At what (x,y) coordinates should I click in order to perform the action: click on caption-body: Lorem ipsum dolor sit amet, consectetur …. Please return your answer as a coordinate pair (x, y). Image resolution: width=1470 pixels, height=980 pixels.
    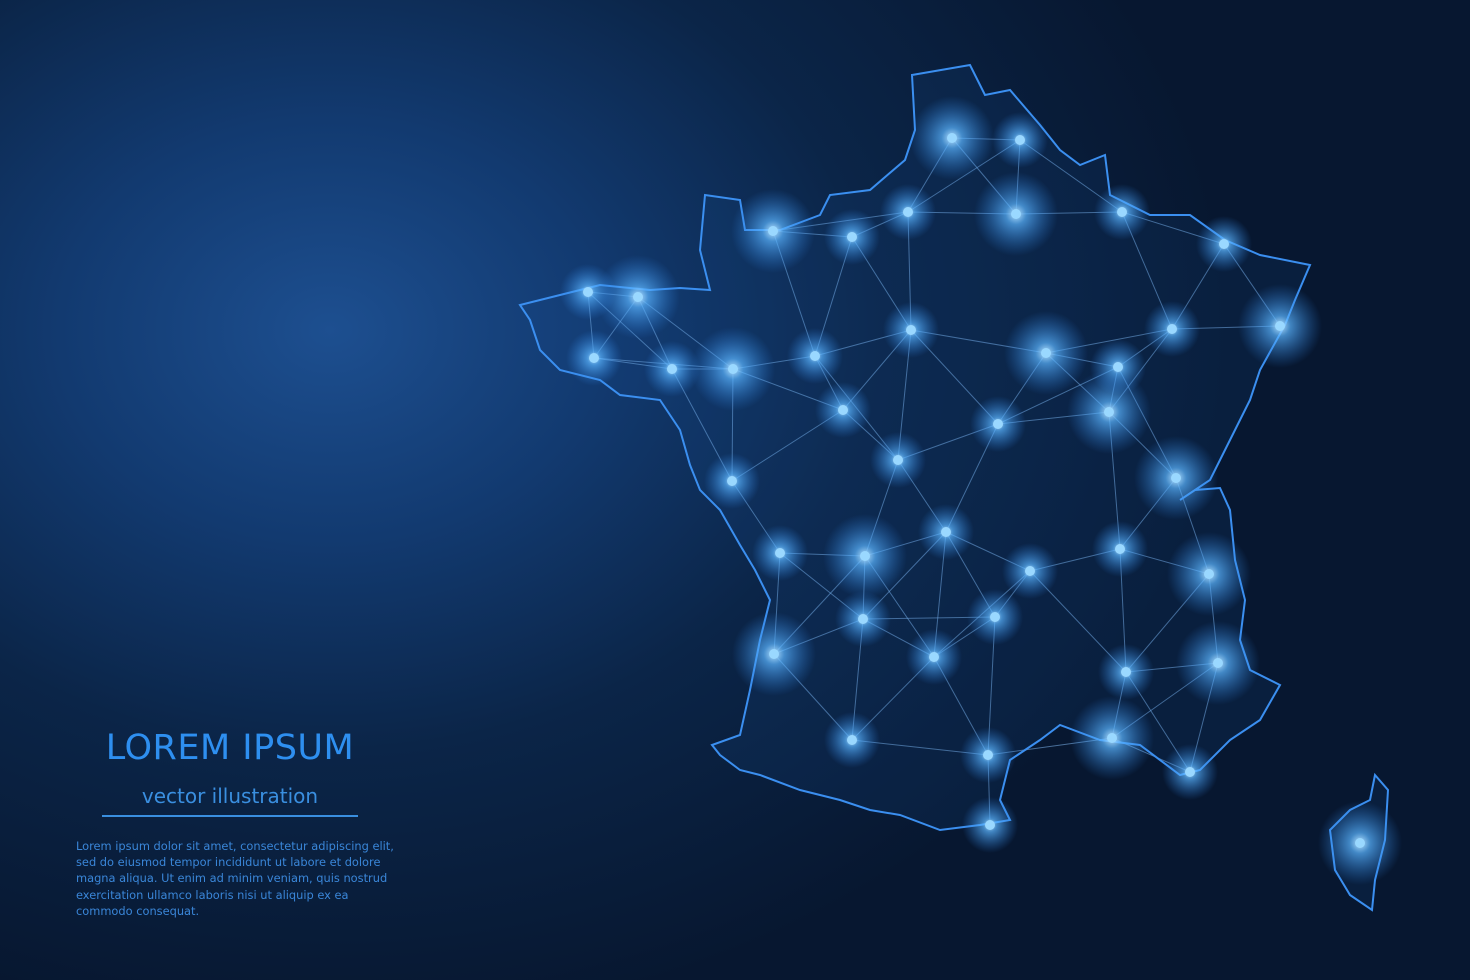
    Looking at the image, I should click on (235, 878).